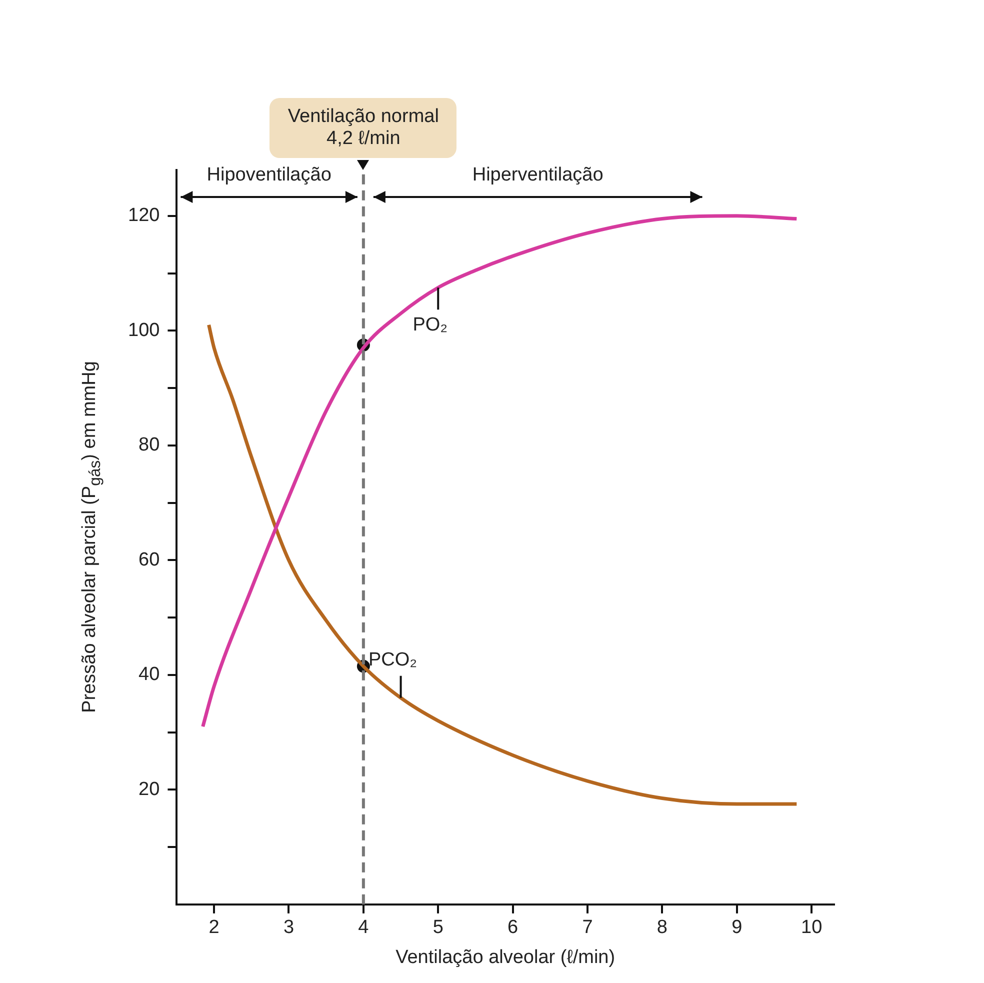  I want to click on x-tick-label: 5, so click(438, 927).